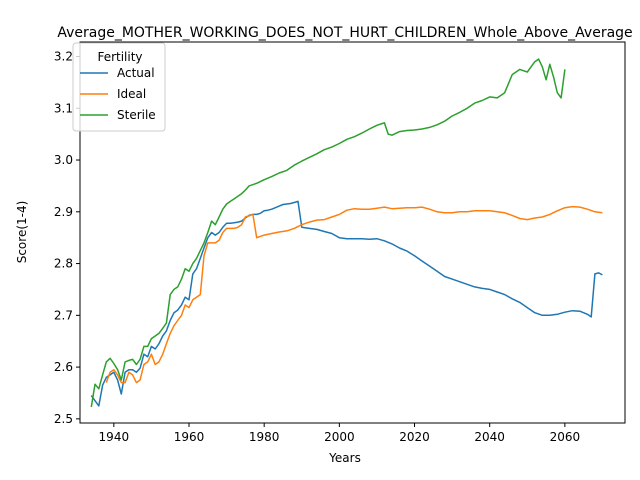  I want to click on legend-label-actual: Actual, so click(136, 73).